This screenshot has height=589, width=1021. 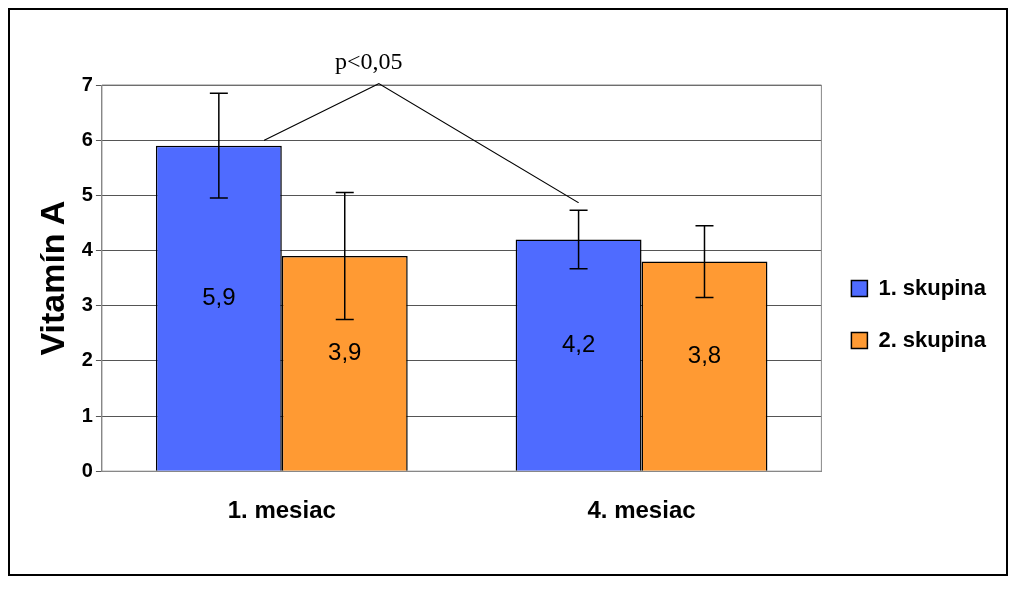 What do you see at coordinates (51, 278) in the screenshot?
I see `y-axis-title: Vitamín A` at bounding box center [51, 278].